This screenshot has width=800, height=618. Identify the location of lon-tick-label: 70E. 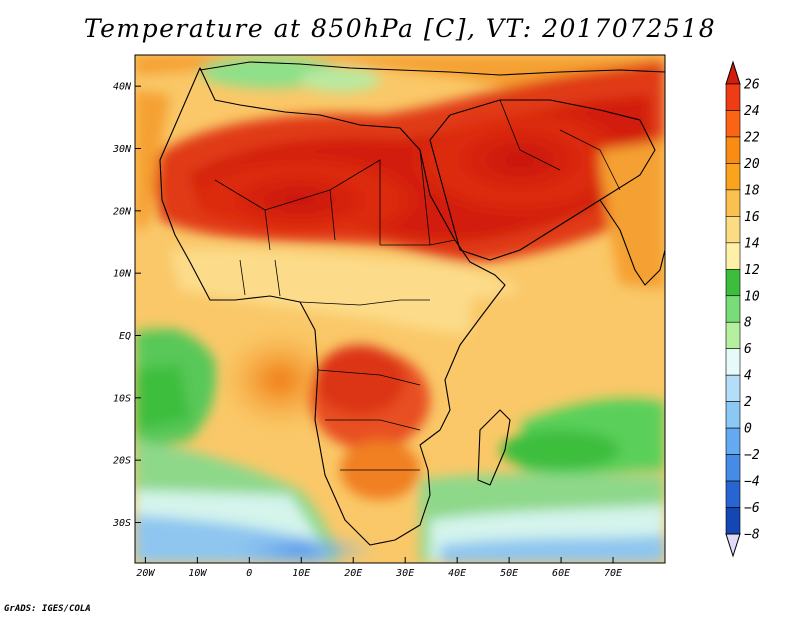
(613, 573).